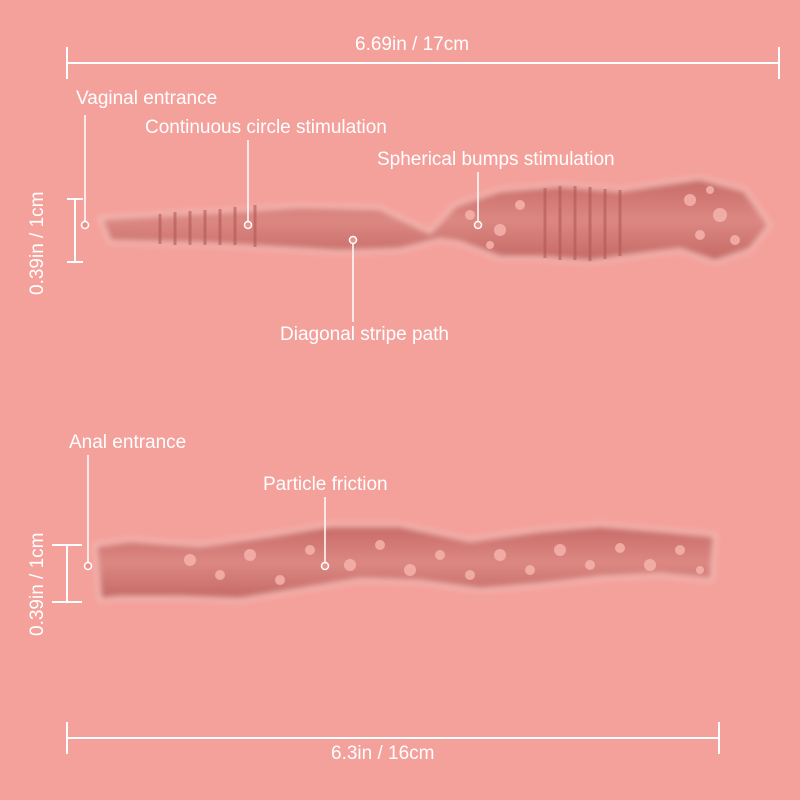 The image size is (800, 800). What do you see at coordinates (37, 584) in the screenshot?
I see `anal-width-label: 0.39in / 1cm` at bounding box center [37, 584].